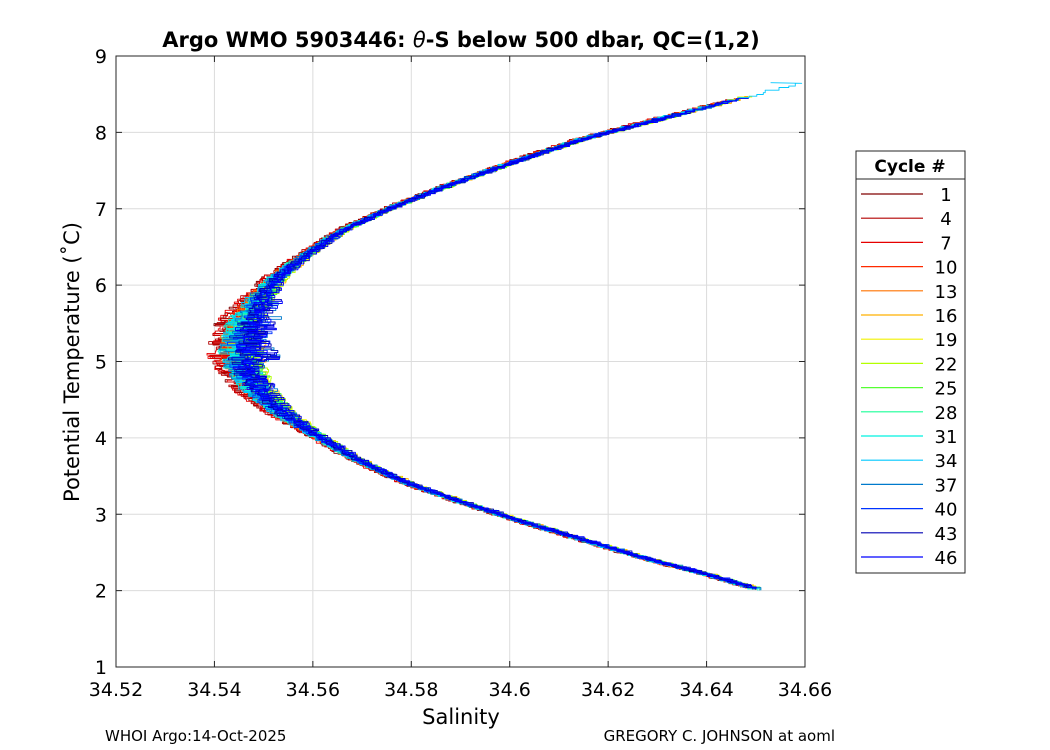 This screenshot has width=1050, height=750. Describe the element at coordinates (945, 195) in the screenshot. I see `legend-label: 1` at that location.